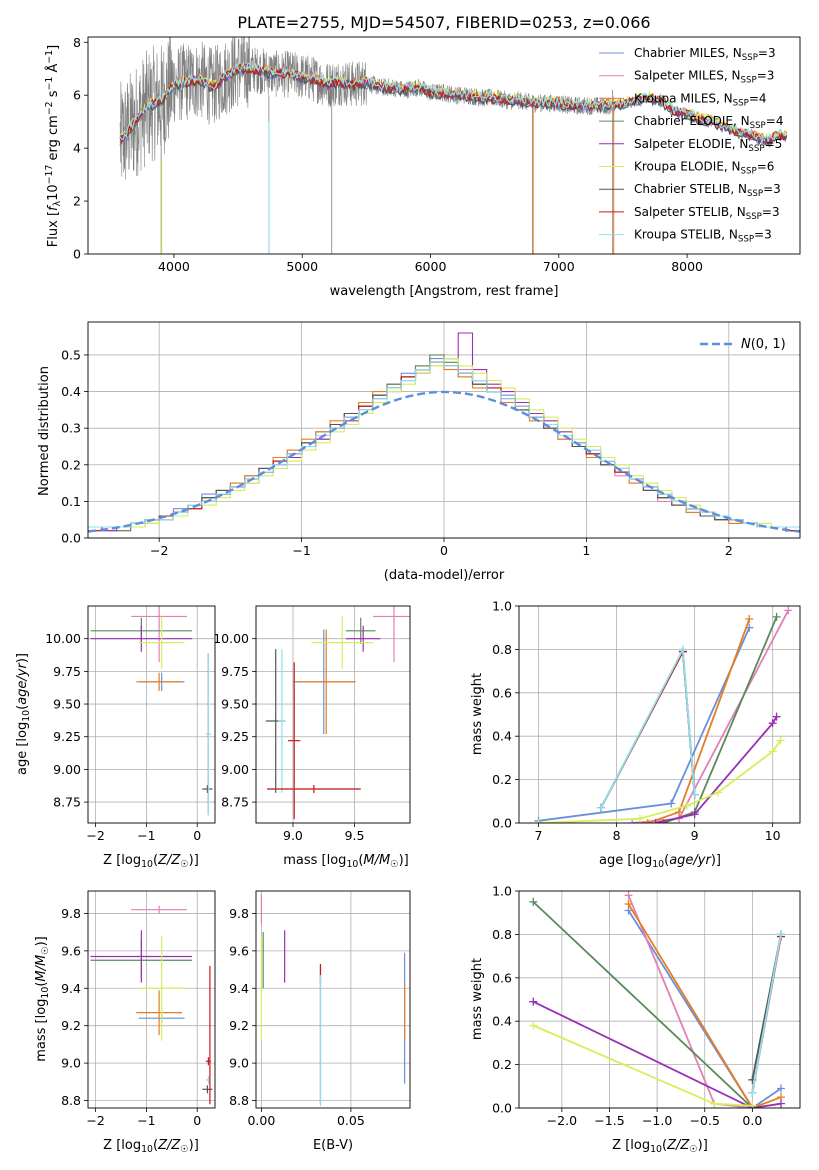  I want to click on label-part: =5, so click(774, 144).